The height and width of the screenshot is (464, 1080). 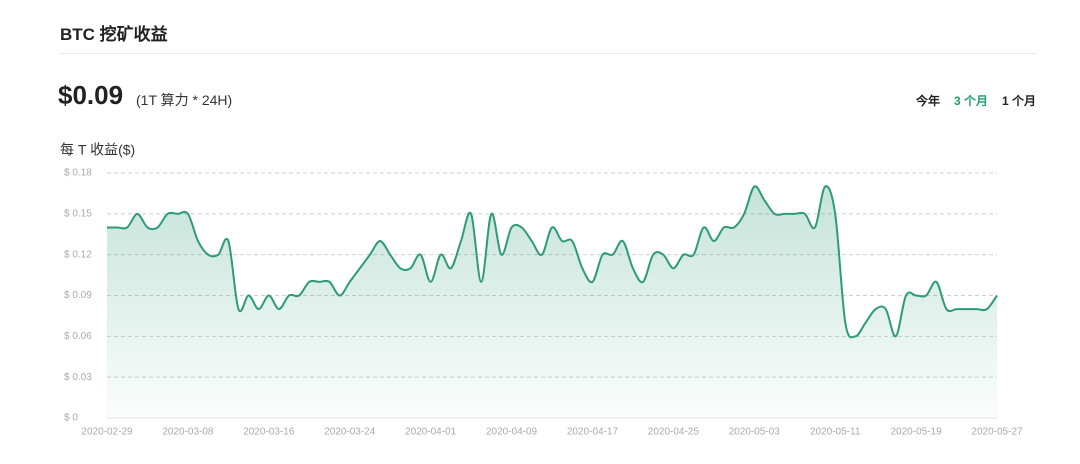 What do you see at coordinates (917, 432) in the screenshot?
I see `x-tick-label: 2020-05-19` at bounding box center [917, 432].